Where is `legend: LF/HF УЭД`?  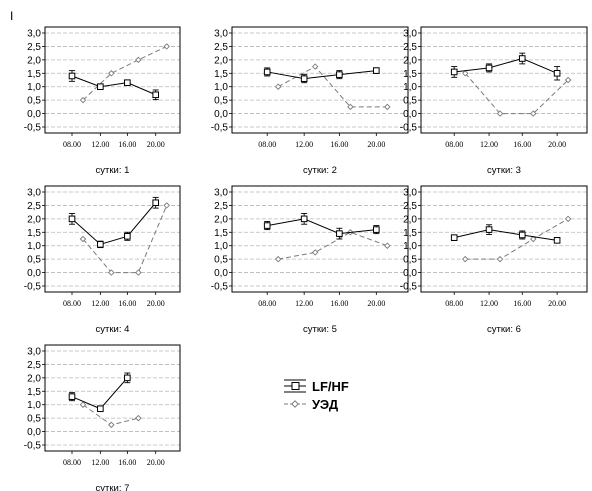
legend: LF/HF УЭД is located at coordinates (316, 395).